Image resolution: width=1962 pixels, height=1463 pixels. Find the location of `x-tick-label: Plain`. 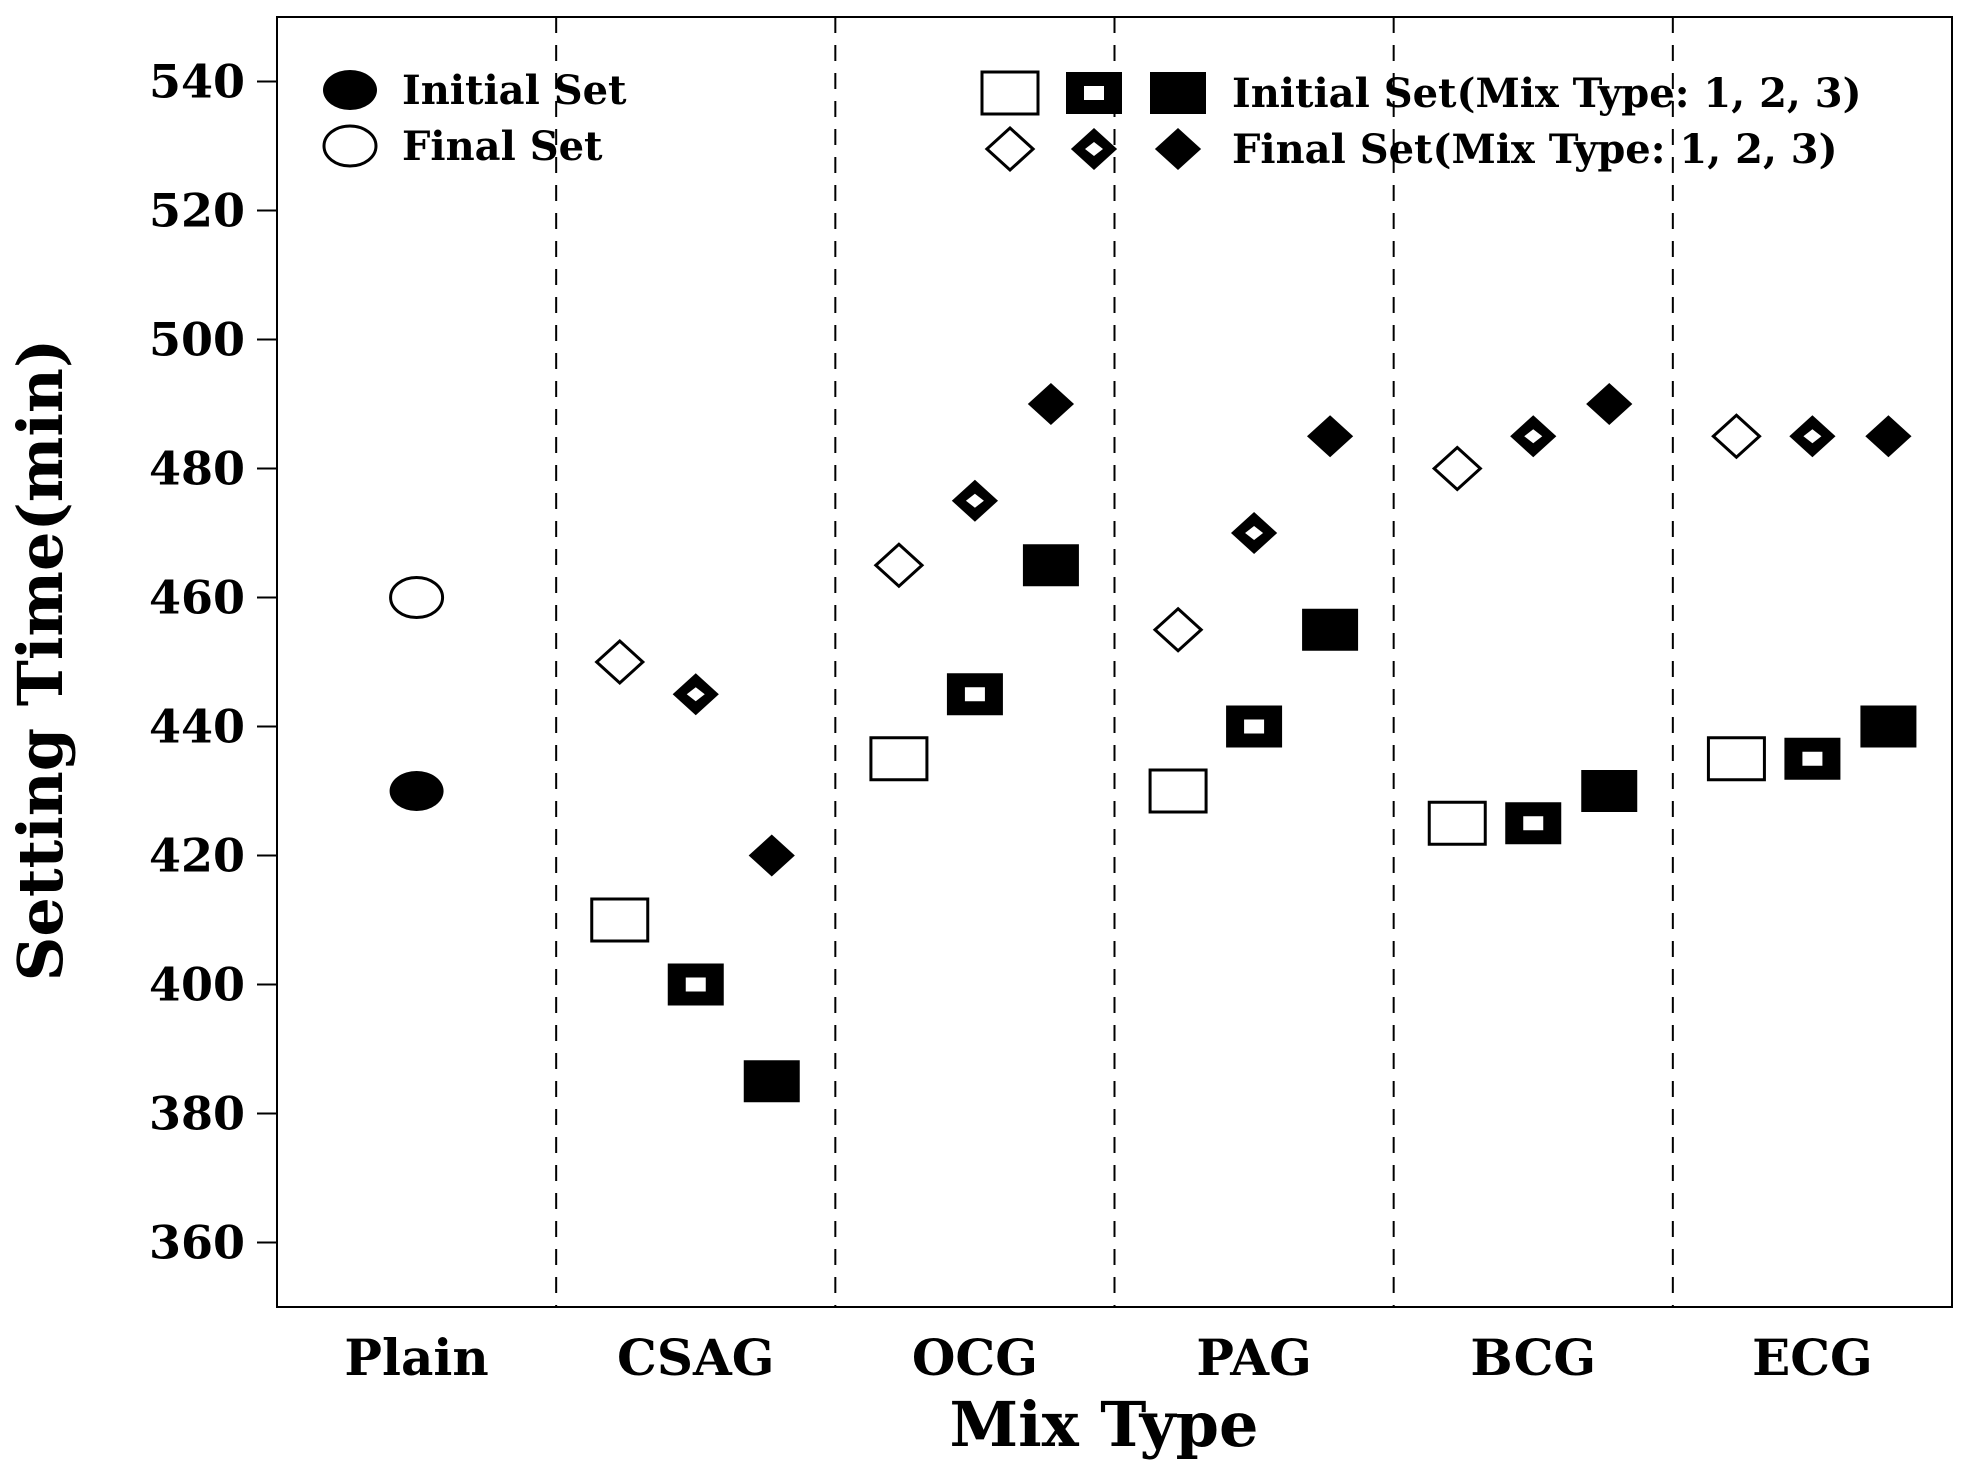

x-tick-label: Plain is located at coordinates (416, 1357).